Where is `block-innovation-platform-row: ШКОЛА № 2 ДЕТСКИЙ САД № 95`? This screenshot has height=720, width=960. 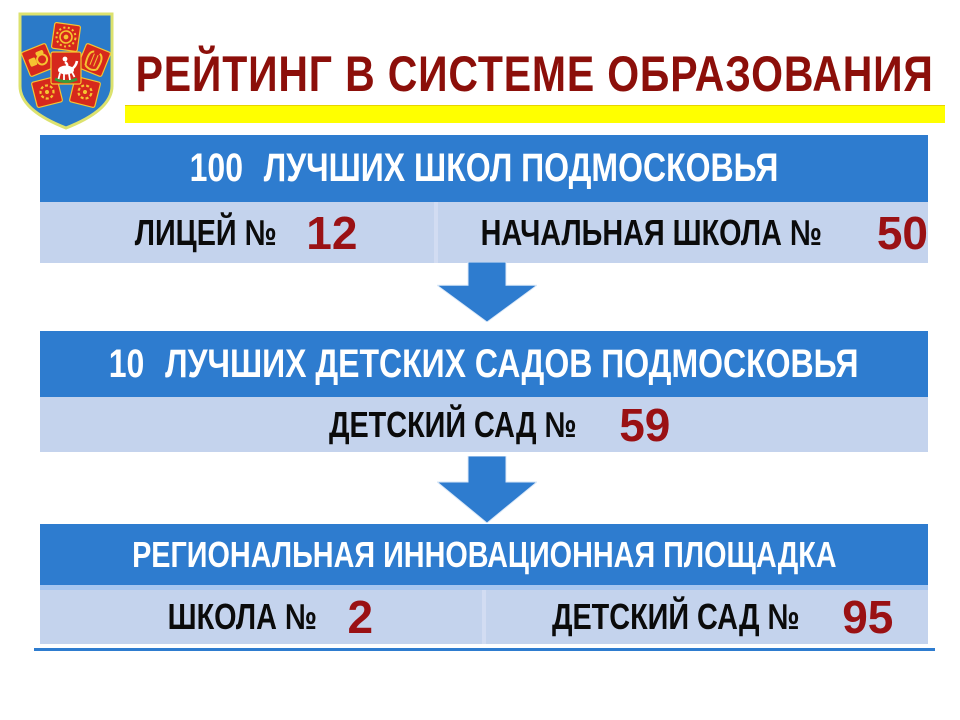 block-innovation-platform-row: ШКОЛА № 2 ДЕТСКИЙ САД № 95 is located at coordinates (484, 617).